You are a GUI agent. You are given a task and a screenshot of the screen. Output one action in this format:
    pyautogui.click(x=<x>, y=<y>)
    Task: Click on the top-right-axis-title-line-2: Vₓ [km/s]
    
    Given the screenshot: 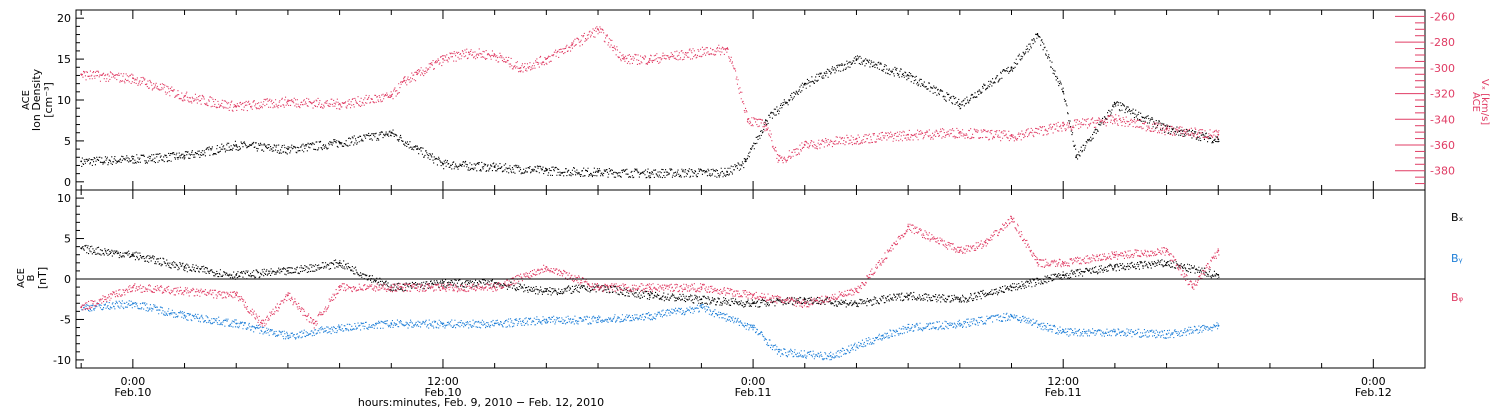 What is the action you would take?
    pyautogui.click(x=1484, y=102)
    